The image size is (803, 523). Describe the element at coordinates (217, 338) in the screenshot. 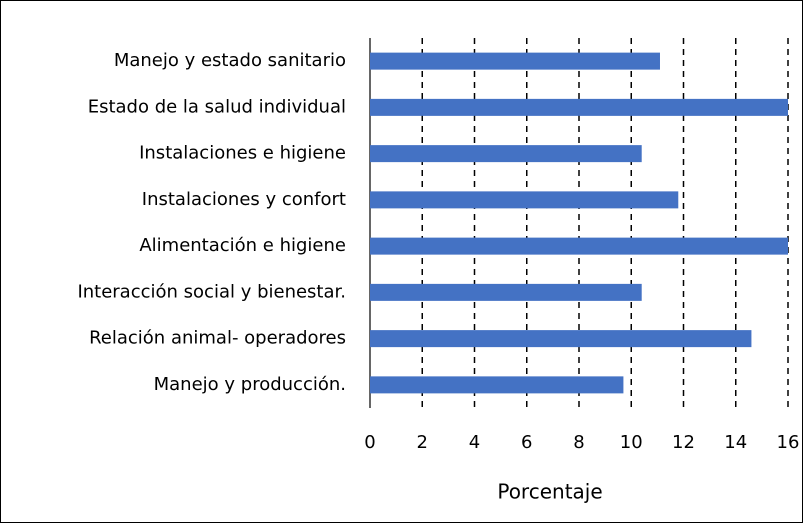

I see `y-tick-label: Relación animal- operadores` at that location.